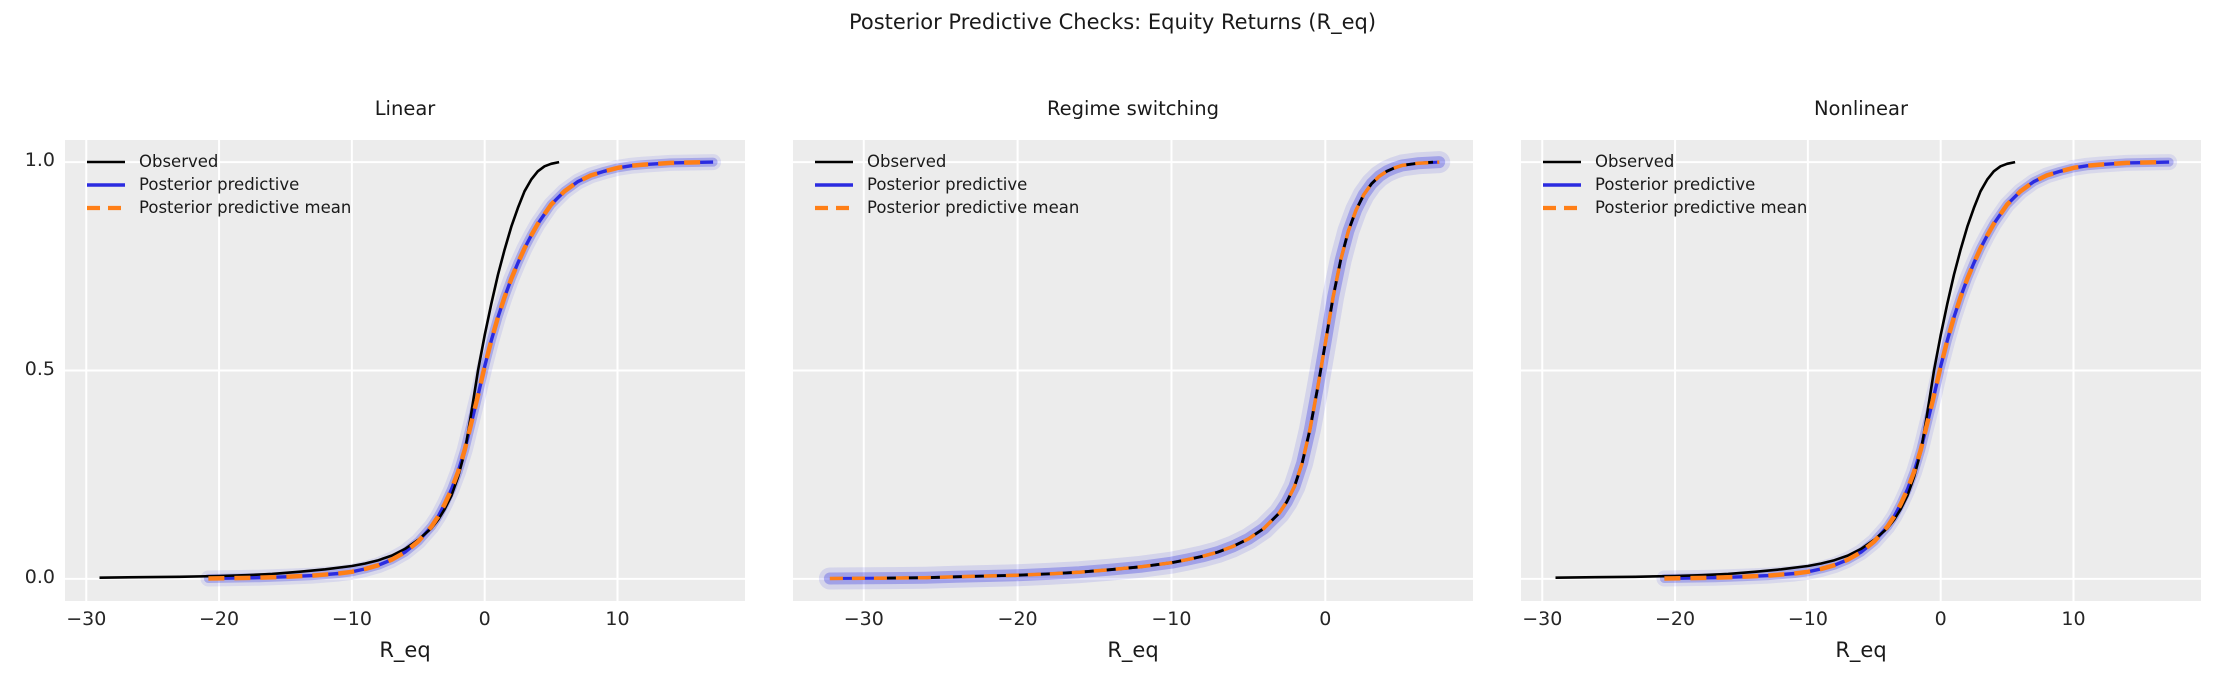 The width and height of the screenshot is (2225, 690). Describe the element at coordinates (1133, 621) in the screenshot. I see `x-axis-ticks: −30 −20 −10 0` at that location.